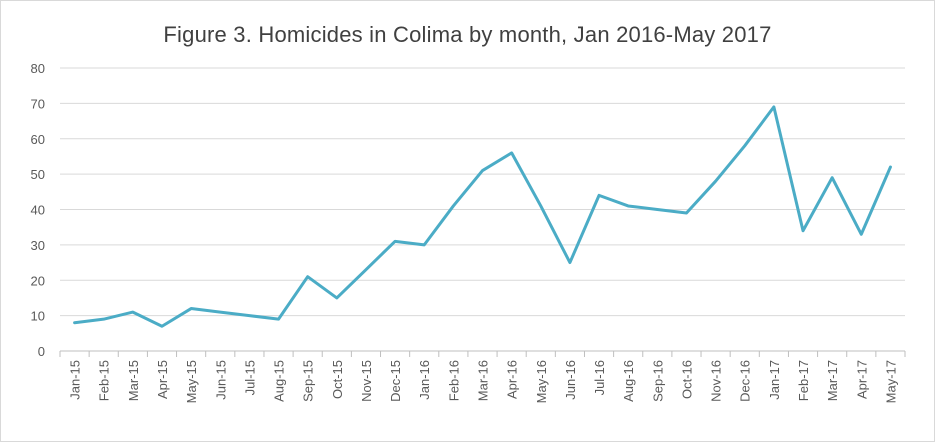 The image size is (935, 442). What do you see at coordinates (279, 381) in the screenshot?
I see `x-tick-label-Aug-15: Aug-15` at bounding box center [279, 381].